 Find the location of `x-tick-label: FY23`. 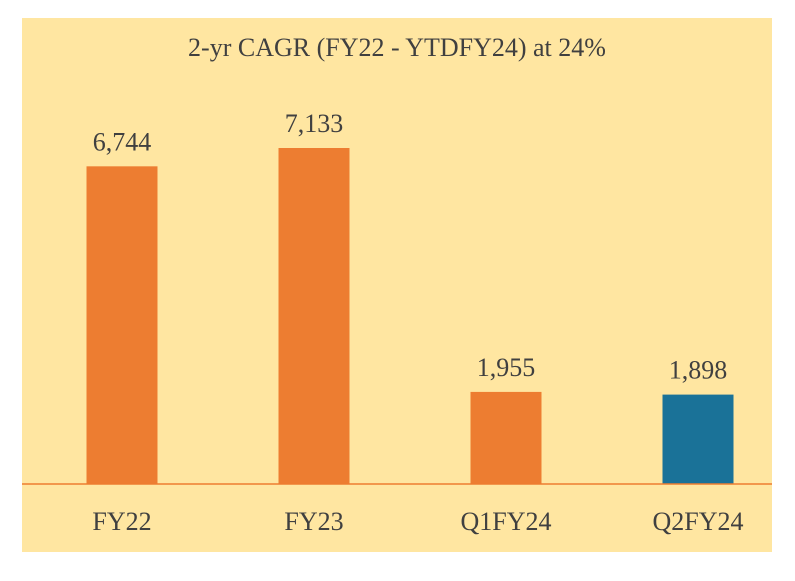

x-tick-label: FY23 is located at coordinates (313, 521).